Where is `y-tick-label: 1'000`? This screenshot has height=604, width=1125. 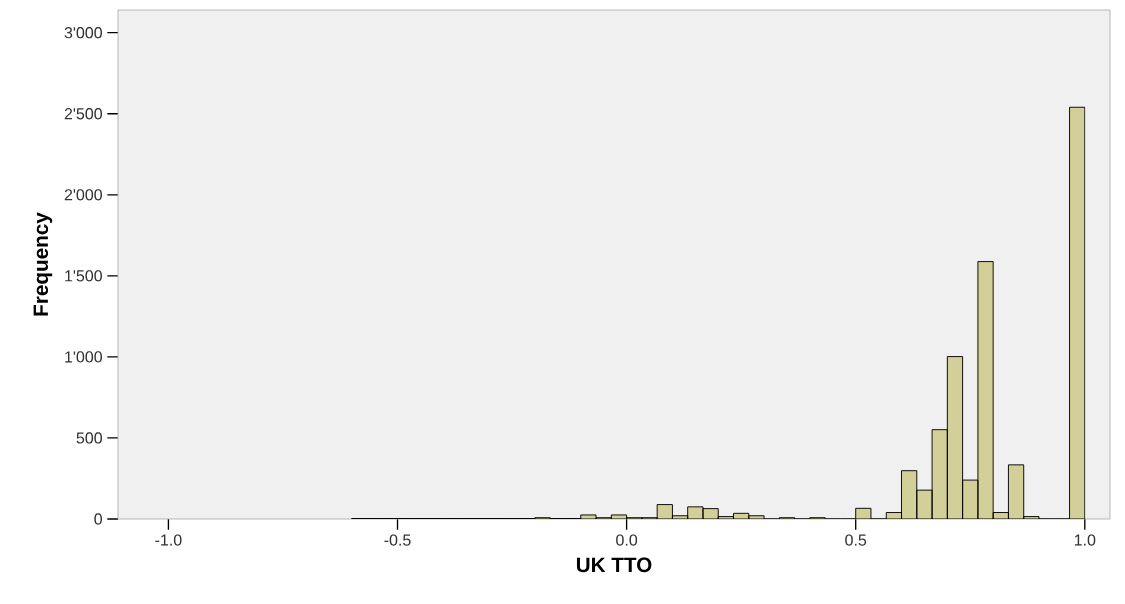 y-tick-label: 1'000 is located at coordinates (83, 357).